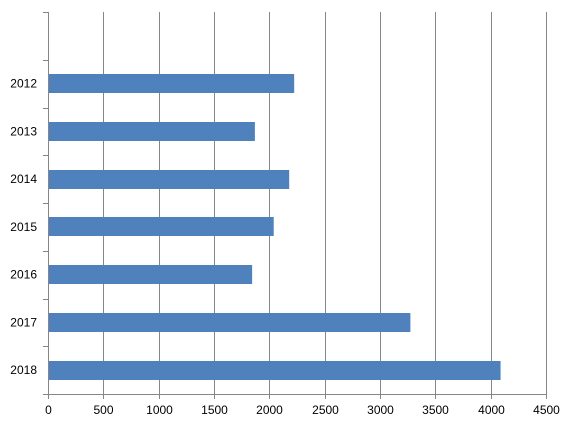 The height and width of the screenshot is (430, 575). What do you see at coordinates (23, 179) in the screenshot?
I see `y-tick-label: 2014` at bounding box center [23, 179].